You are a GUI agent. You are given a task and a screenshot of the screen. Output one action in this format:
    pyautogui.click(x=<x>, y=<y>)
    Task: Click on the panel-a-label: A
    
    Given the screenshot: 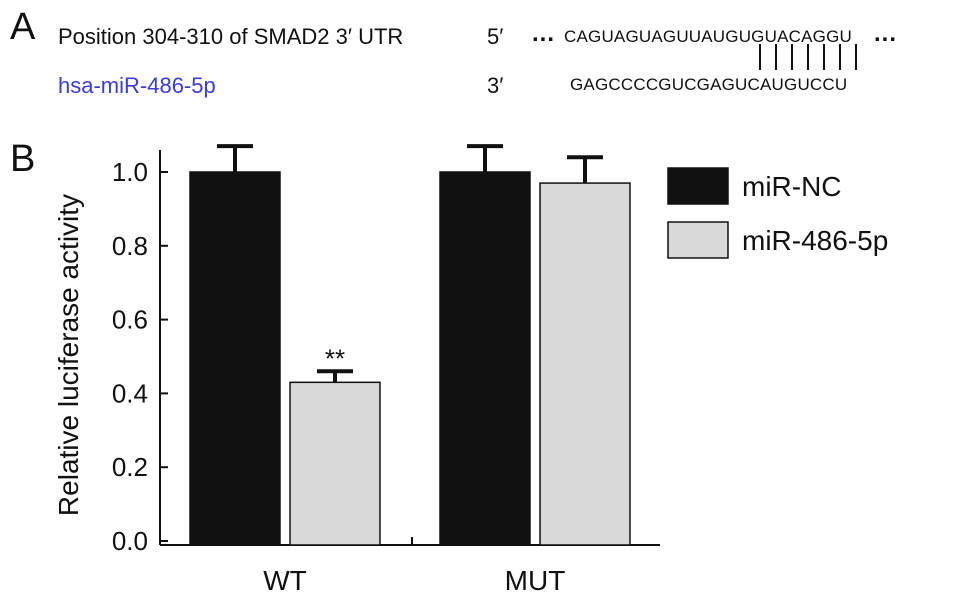 What is the action you would take?
    pyautogui.click(x=23, y=27)
    